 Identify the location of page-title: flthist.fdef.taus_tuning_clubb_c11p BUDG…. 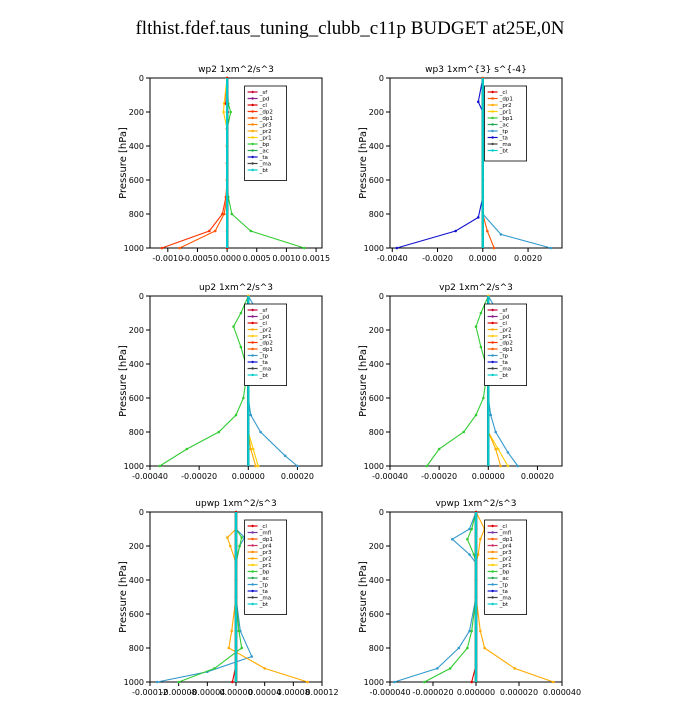
(350, 28).